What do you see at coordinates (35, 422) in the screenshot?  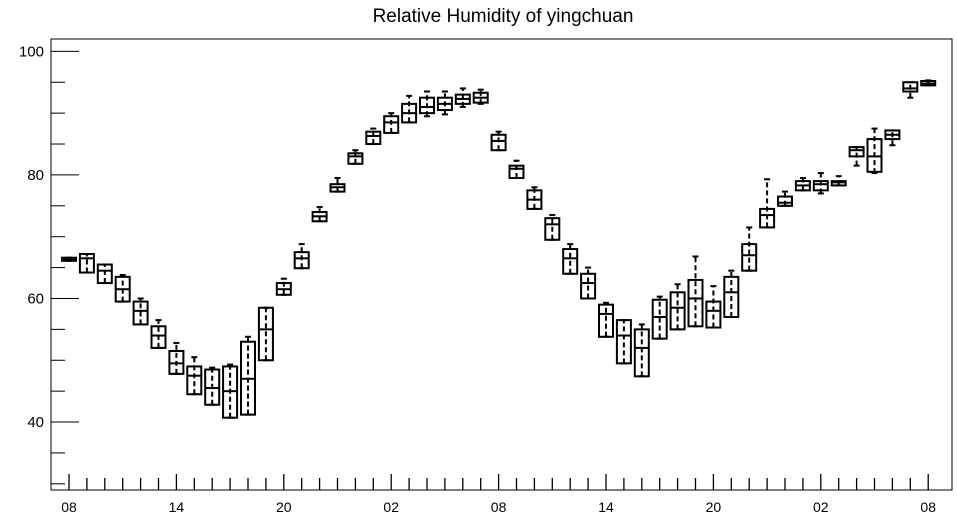 I see `y-tick-label: 40` at bounding box center [35, 422].